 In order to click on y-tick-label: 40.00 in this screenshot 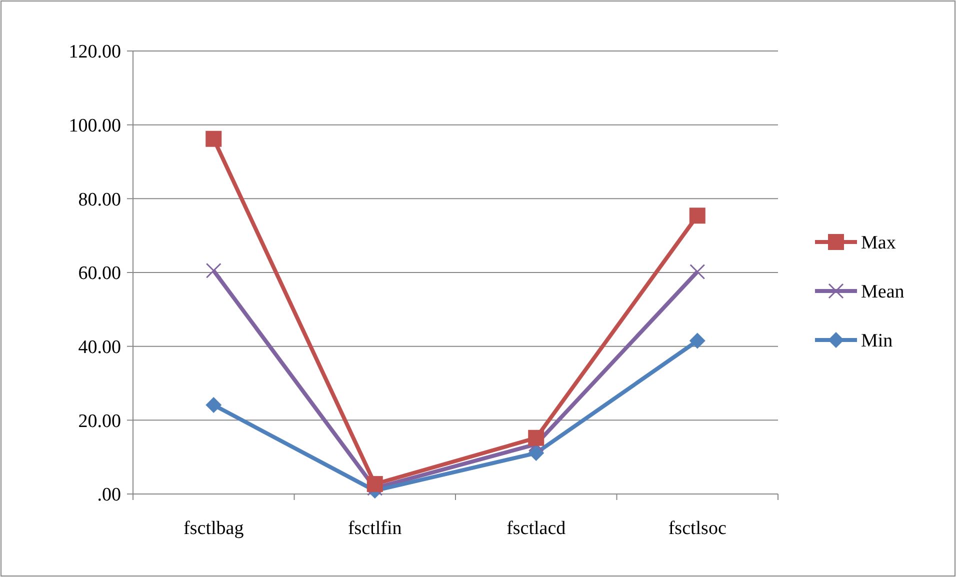, I will do `click(99, 347)`.